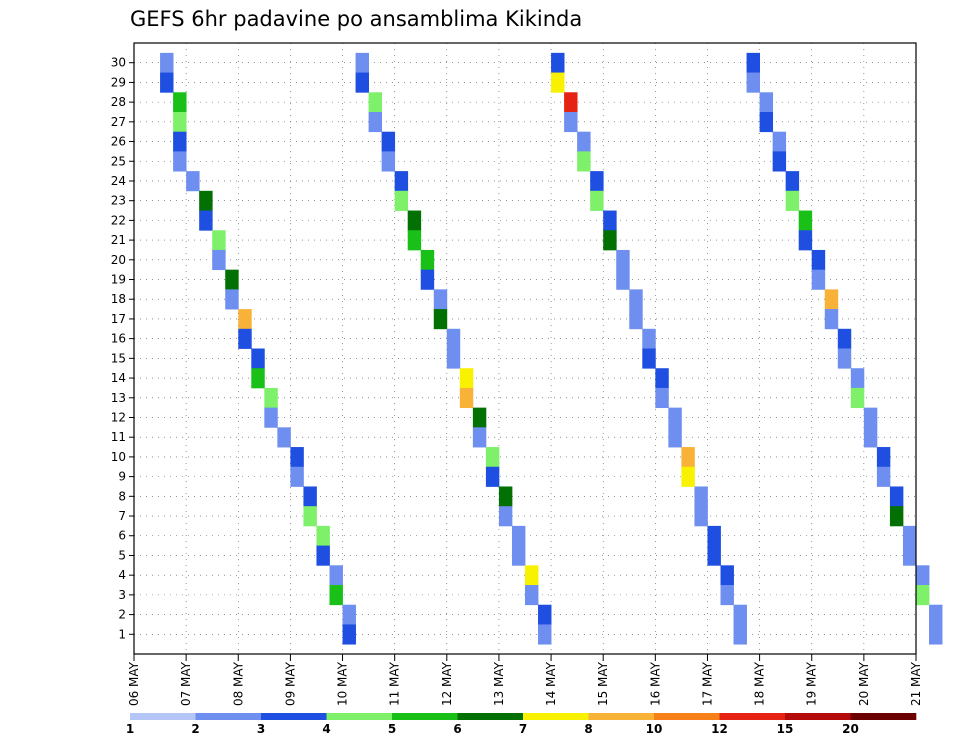  Describe the element at coordinates (812, 683) in the screenshot. I see `x-tick-label: 19 MAY` at that location.